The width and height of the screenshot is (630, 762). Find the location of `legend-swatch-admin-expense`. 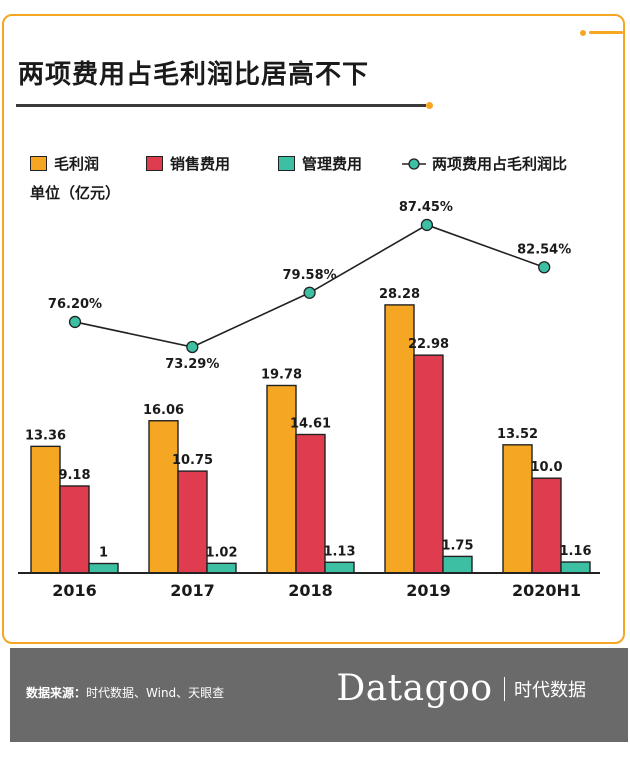

legend-swatch-admin-expense is located at coordinates (286, 163).